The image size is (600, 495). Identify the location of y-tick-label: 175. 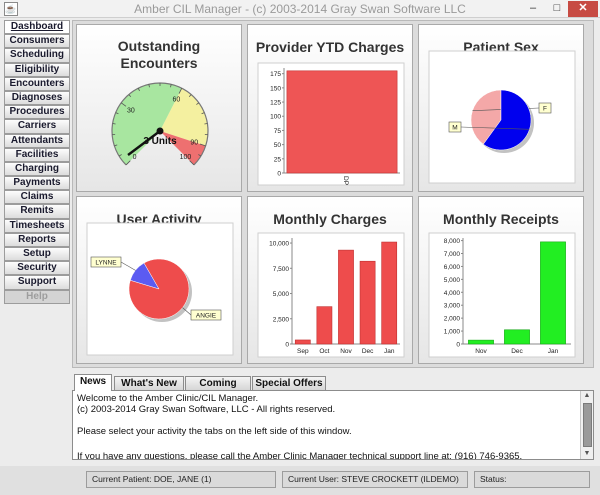
(275, 74).